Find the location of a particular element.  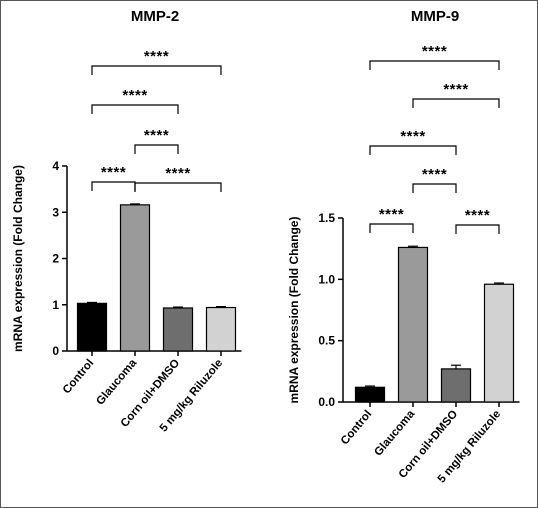

y-tick-label: 0.5 is located at coordinates (326, 341).